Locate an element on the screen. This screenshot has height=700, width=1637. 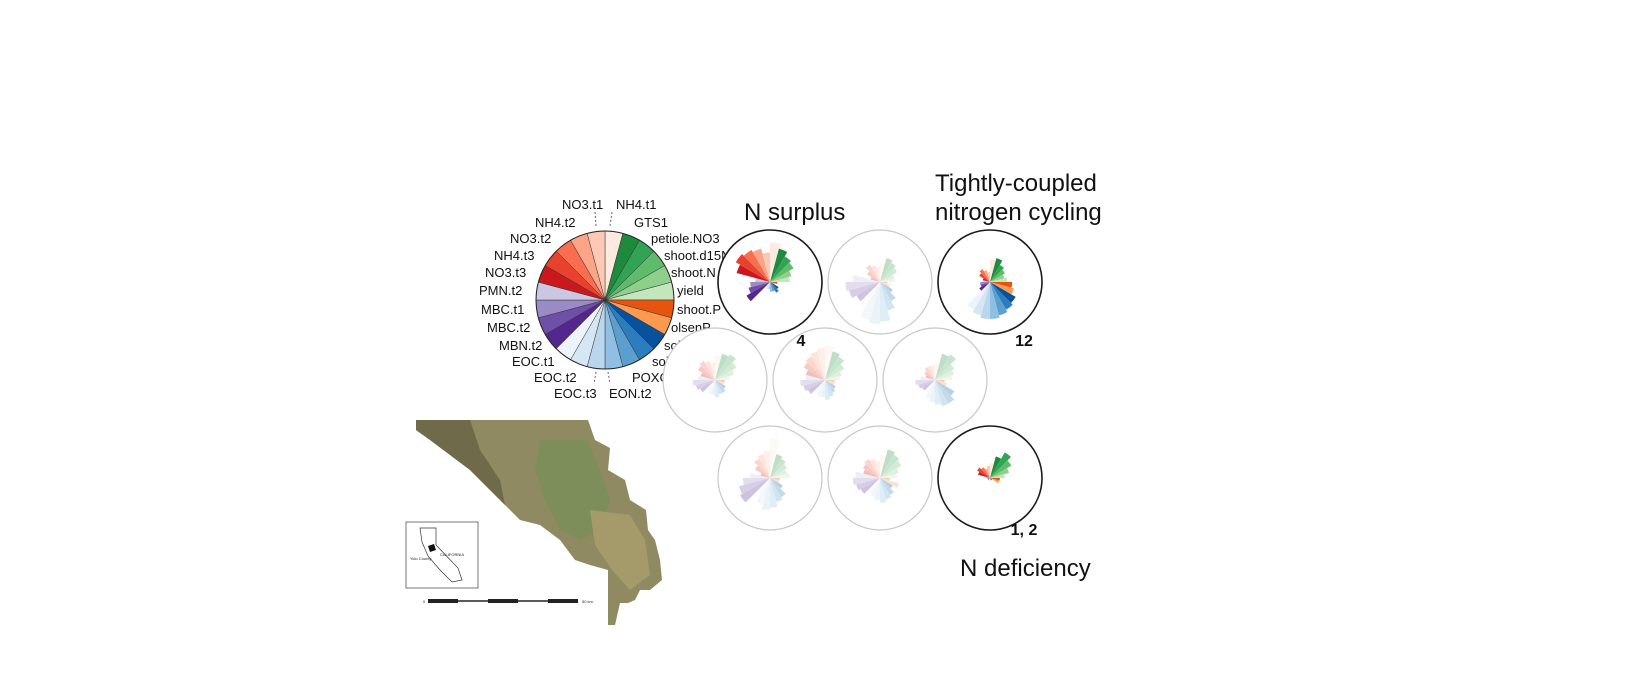
legend-label-mbc-t1: MBC.t1 is located at coordinates (502, 309).